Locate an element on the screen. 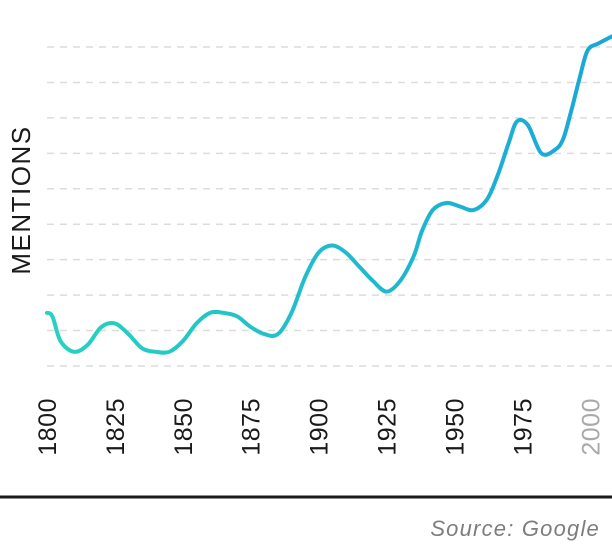 Image resolution: width=612 pixels, height=544 pixels. x-tick-label: 1975 is located at coordinates (523, 427).